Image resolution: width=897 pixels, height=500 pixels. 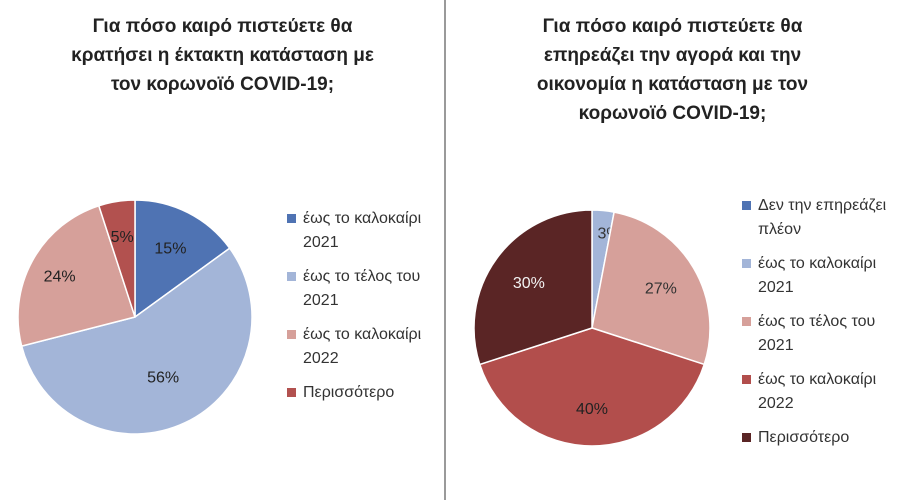 What do you see at coordinates (122, 237) in the screenshot?
I see `data-label: 5%` at bounding box center [122, 237].